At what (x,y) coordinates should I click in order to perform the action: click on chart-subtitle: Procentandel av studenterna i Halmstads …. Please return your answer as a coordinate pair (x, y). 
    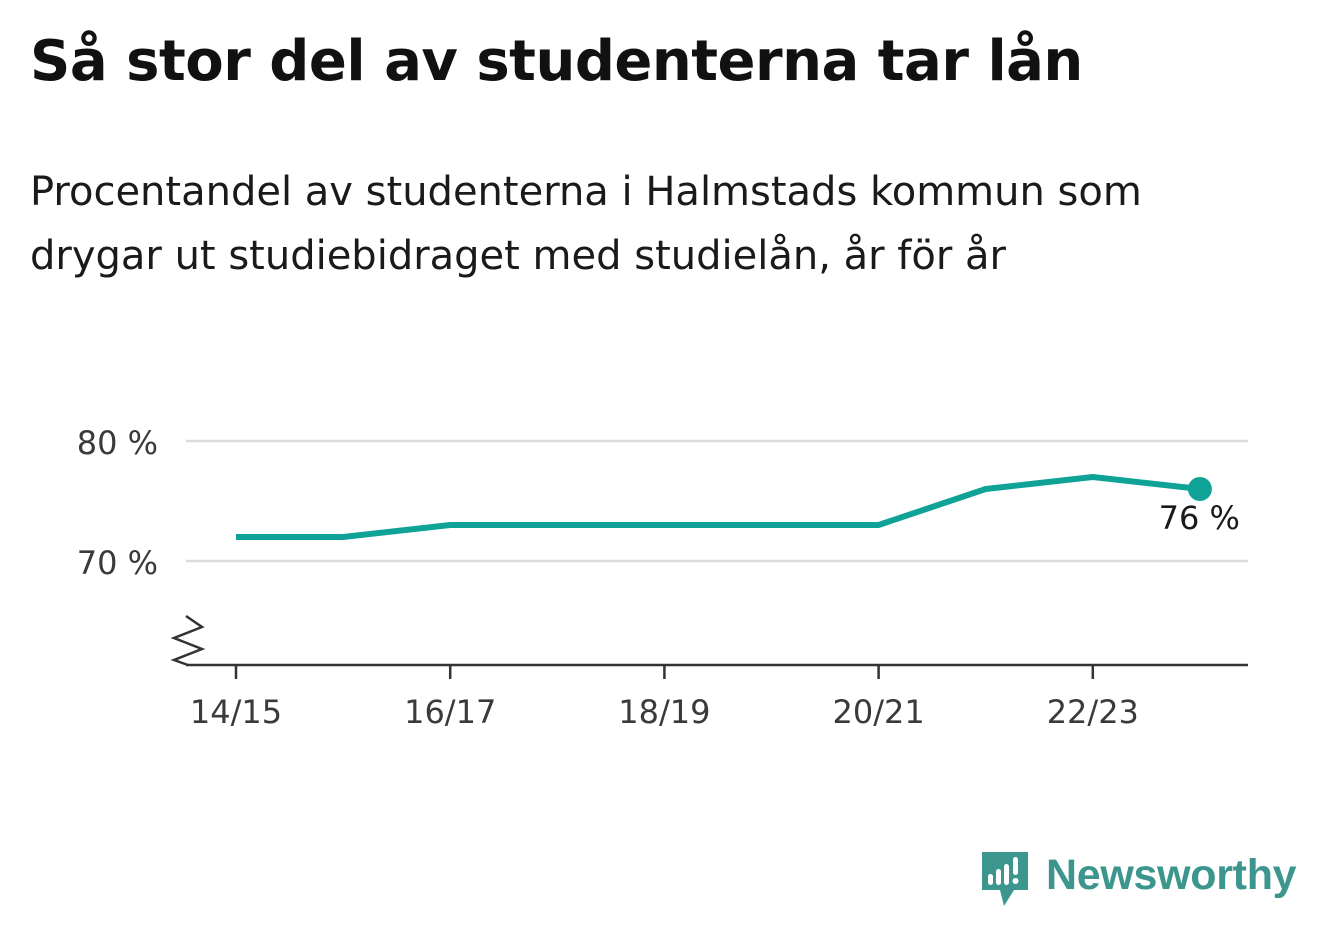
    Looking at the image, I should click on (586, 224).